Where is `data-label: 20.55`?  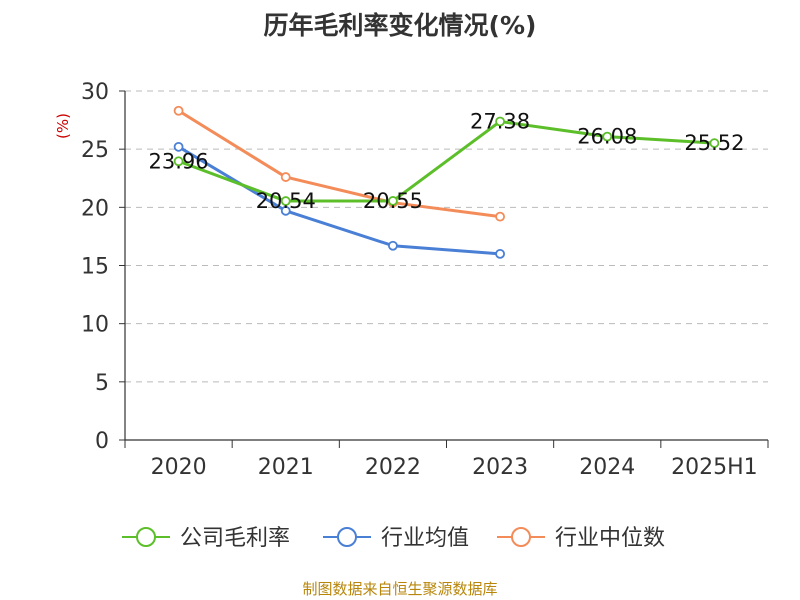
data-label: 20.55 is located at coordinates (393, 201).